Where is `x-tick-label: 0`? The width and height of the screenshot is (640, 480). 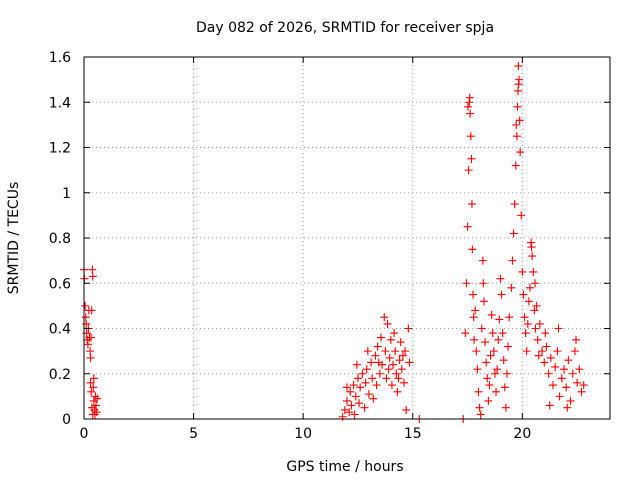 x-tick-label: 0 is located at coordinates (84, 434).